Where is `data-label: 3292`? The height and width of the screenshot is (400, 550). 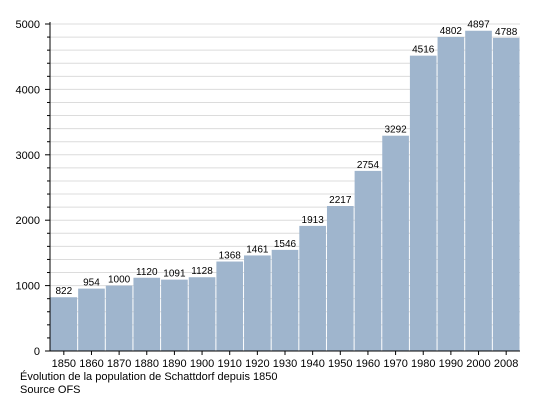
data-label: 3292 is located at coordinates (395, 130).